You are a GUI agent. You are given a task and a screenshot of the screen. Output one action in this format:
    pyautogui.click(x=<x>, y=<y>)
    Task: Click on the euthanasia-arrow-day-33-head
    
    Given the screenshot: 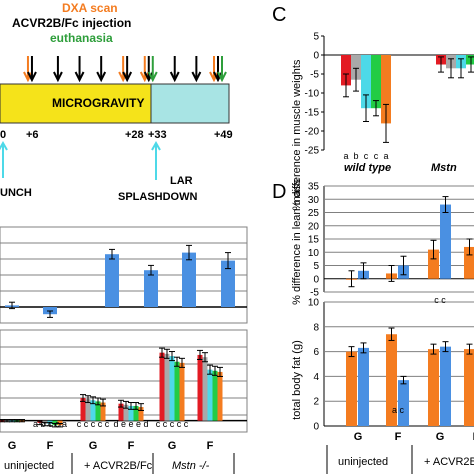 What is the action you would take?
    pyautogui.click(x=152, y=77)
    